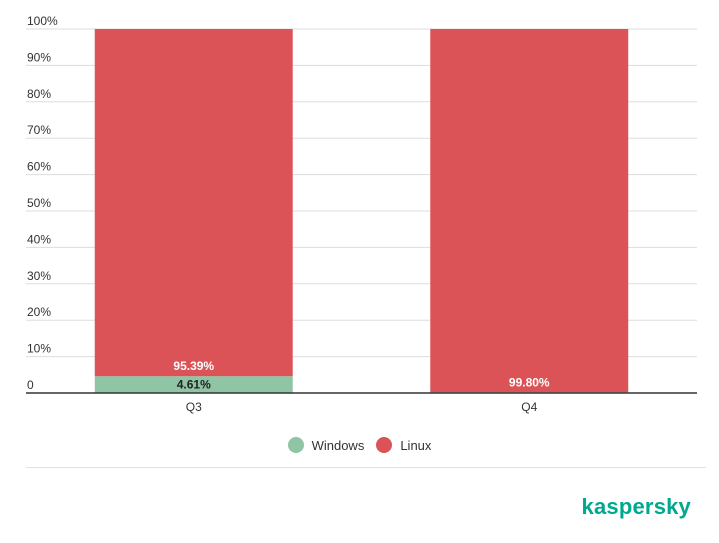  What do you see at coordinates (30, 385) in the screenshot?
I see `y-tick-label: 0` at bounding box center [30, 385].